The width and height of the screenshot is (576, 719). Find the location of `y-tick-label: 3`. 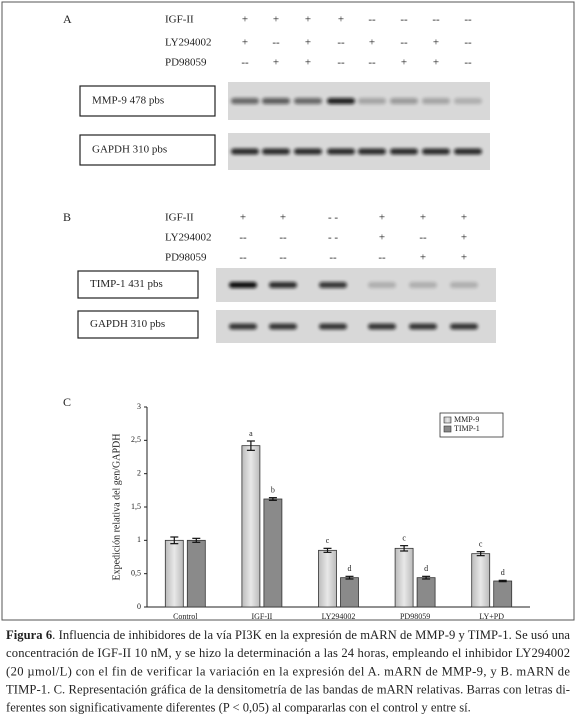

y-tick-label: 3 is located at coordinates (139, 406).